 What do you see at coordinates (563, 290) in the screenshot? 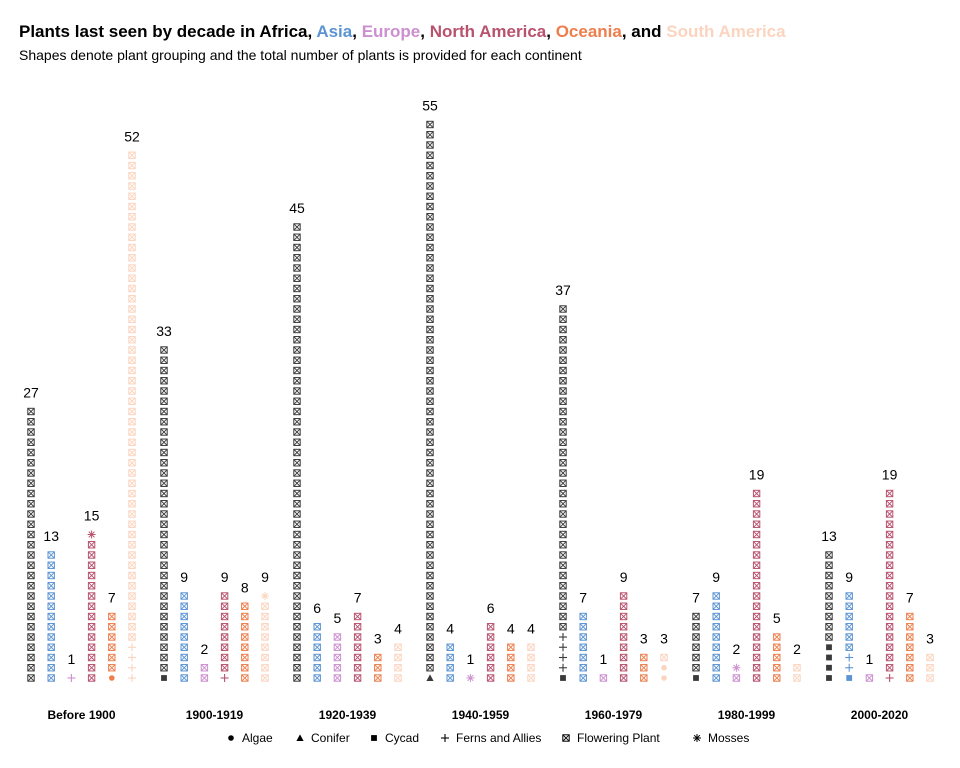
I see `total-label: 37` at bounding box center [563, 290].